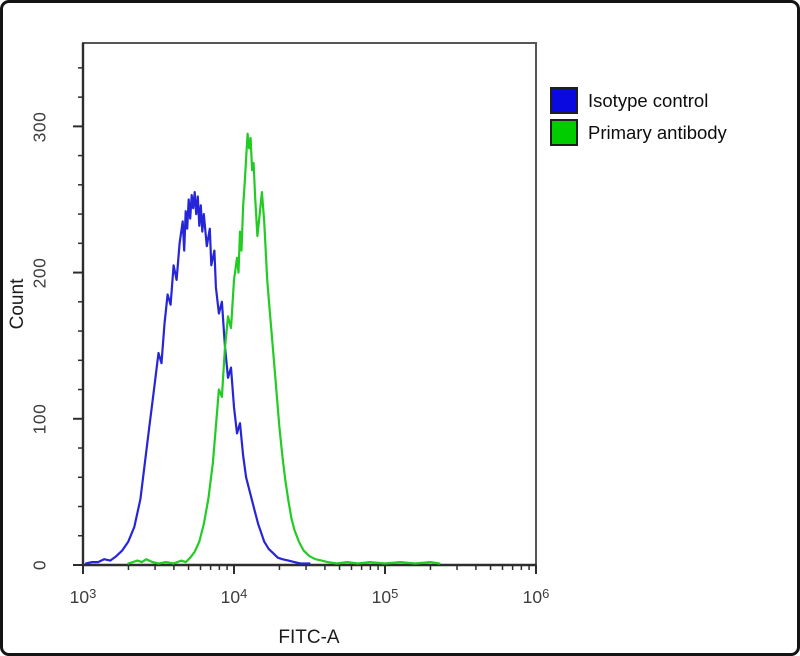 The width and height of the screenshot is (800, 656). I want to click on y-axis-title: Count, so click(17, 304).